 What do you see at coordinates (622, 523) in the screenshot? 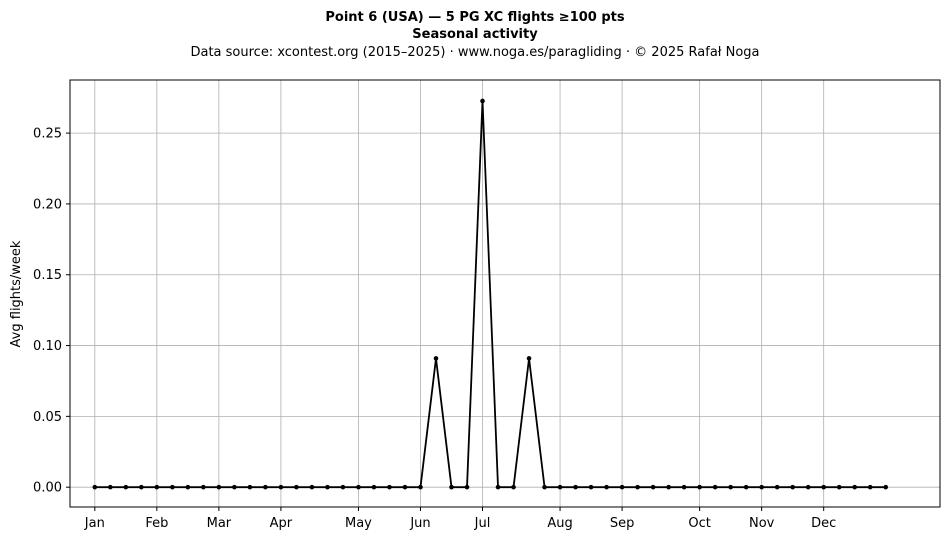
I see `x-tick-label: Sep` at bounding box center [622, 523].